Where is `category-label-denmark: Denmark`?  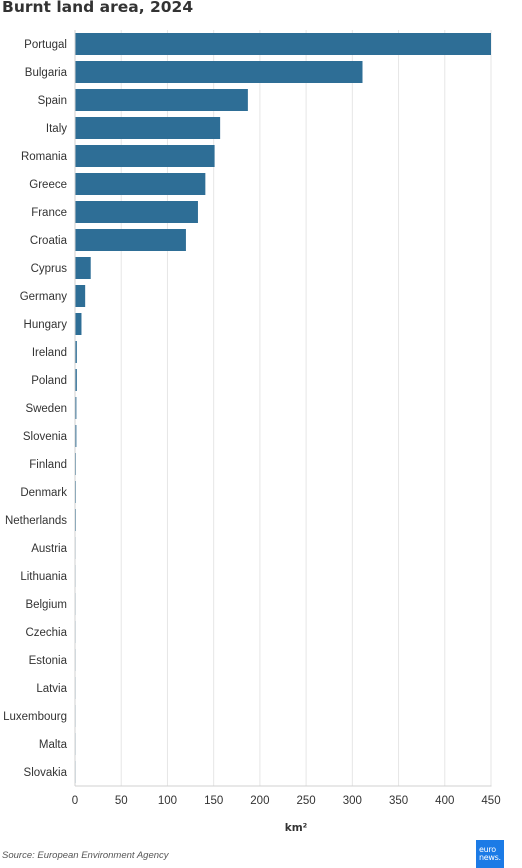 category-label-denmark: Denmark is located at coordinates (43, 493).